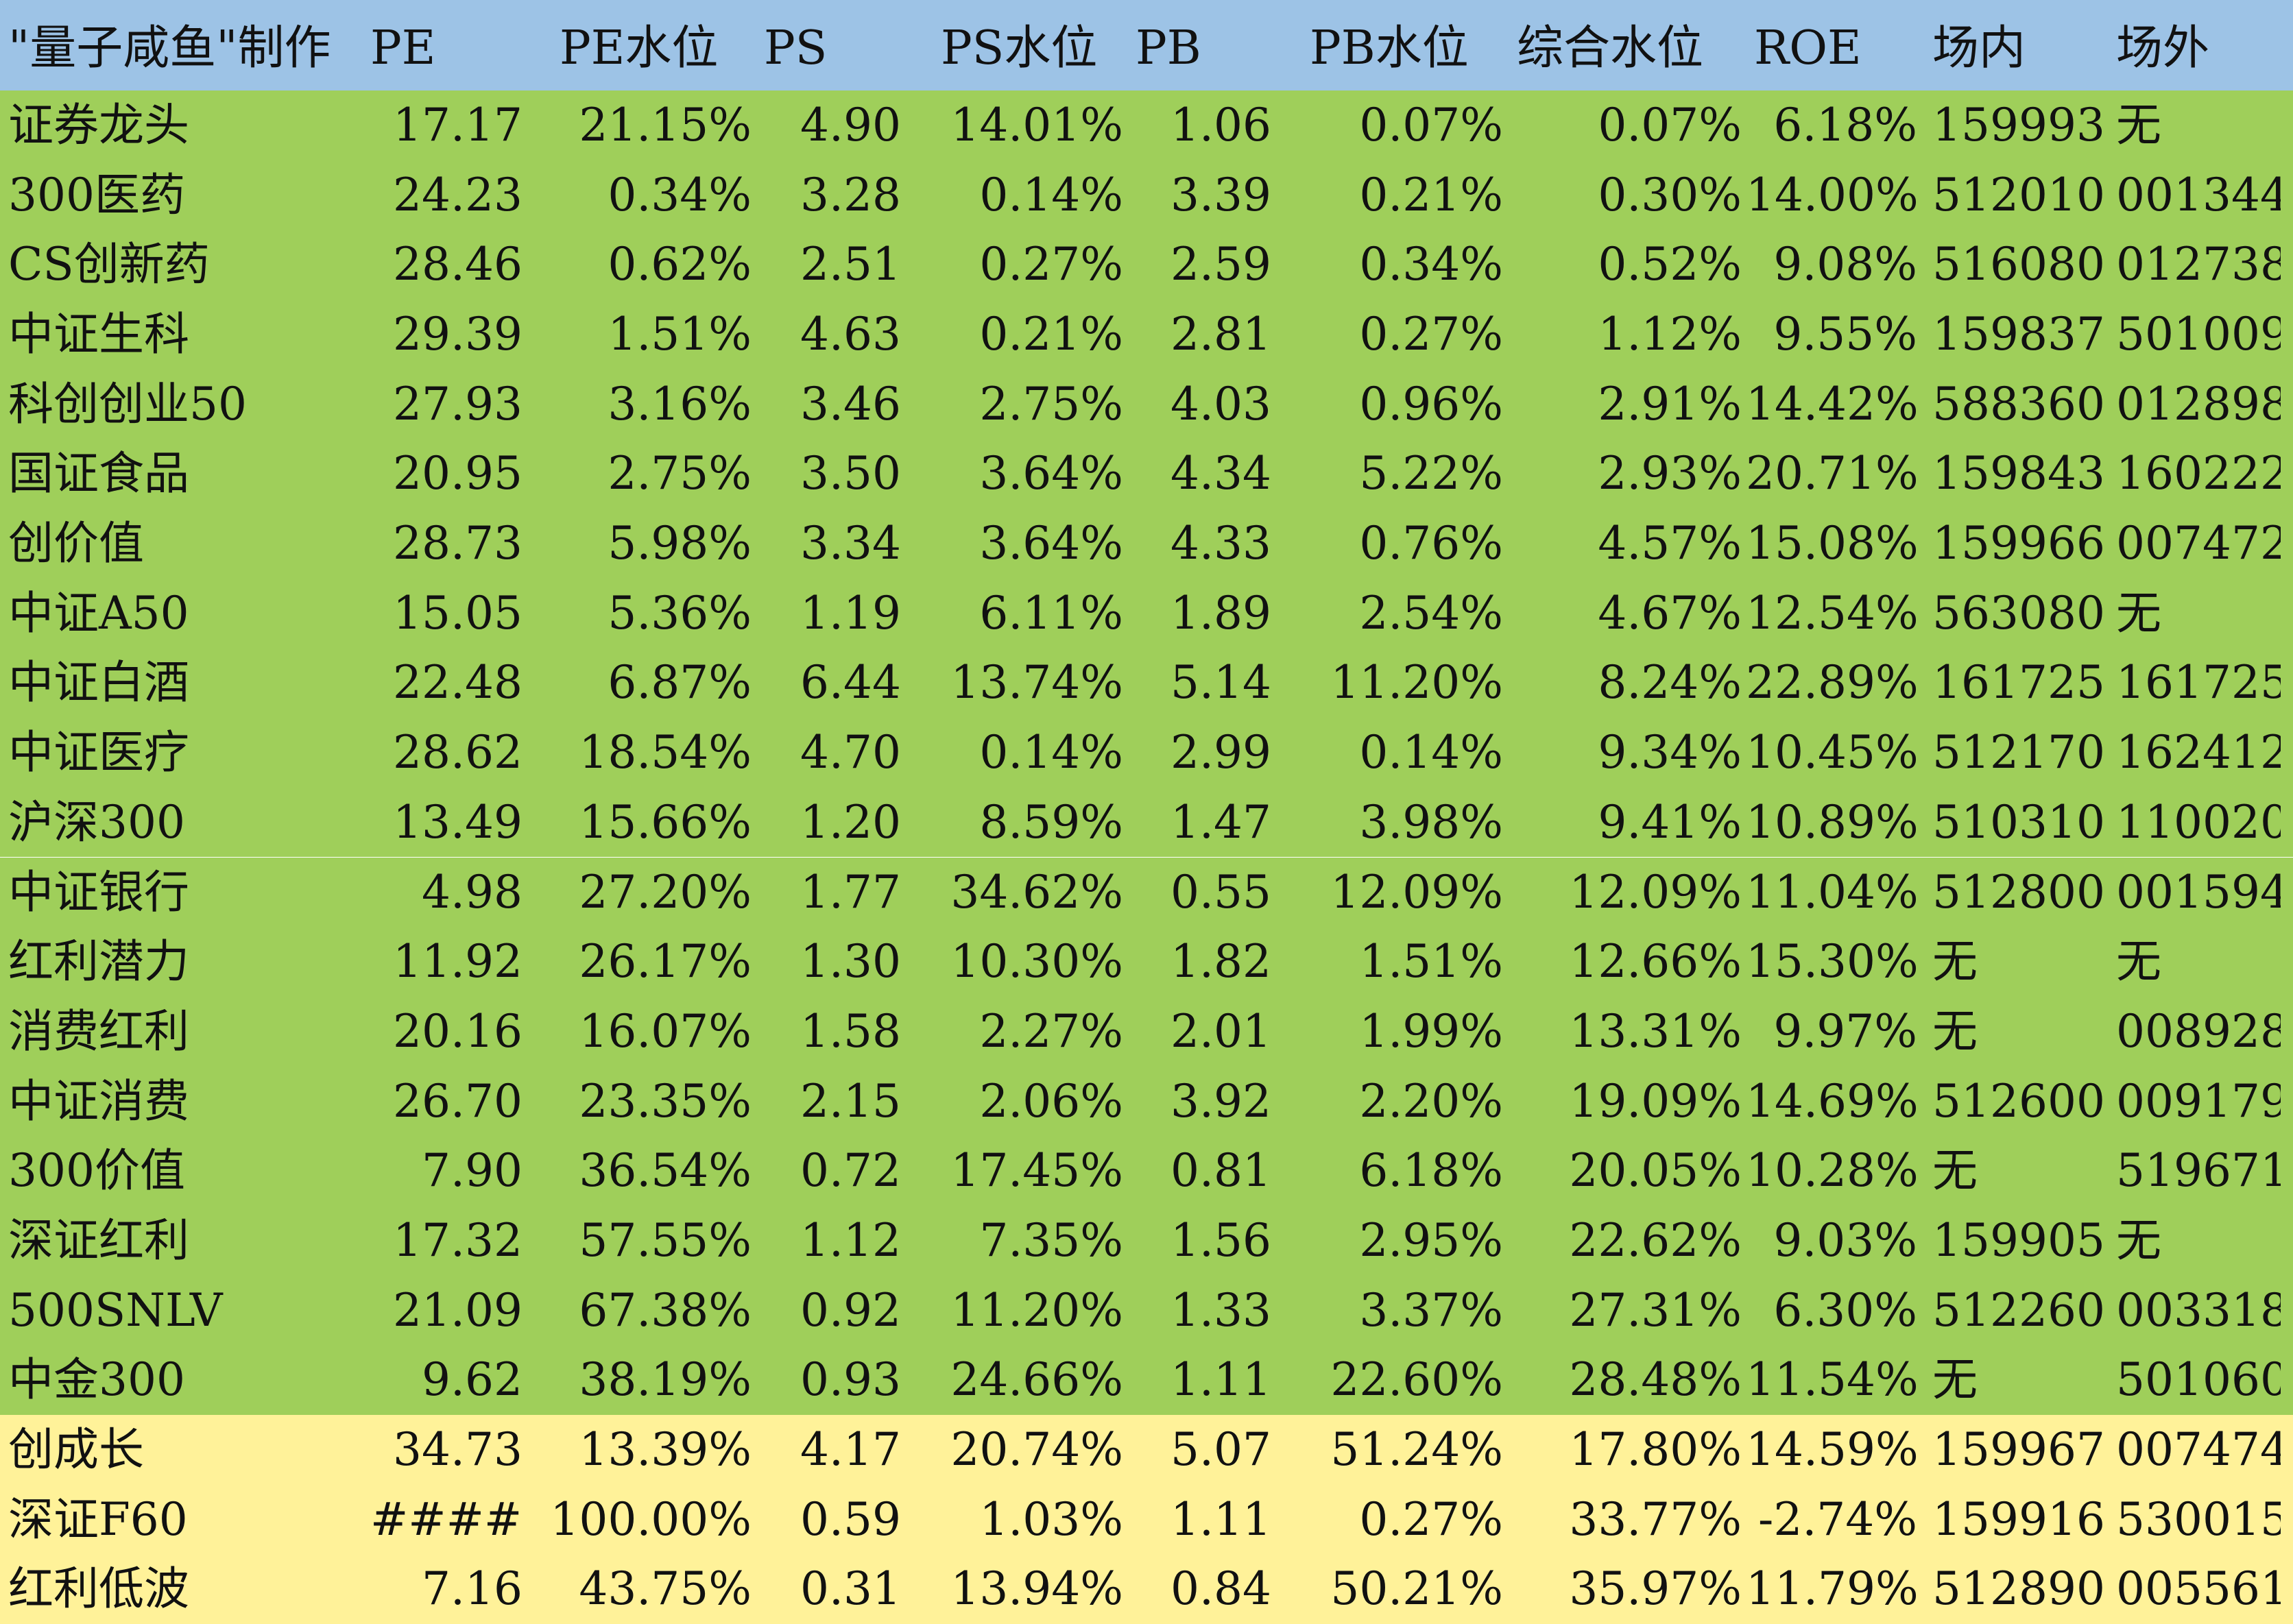 Image resolution: width=2293 pixels, height=1624 pixels. I want to click on pe-level-cell: 6.87%, so click(680, 683).